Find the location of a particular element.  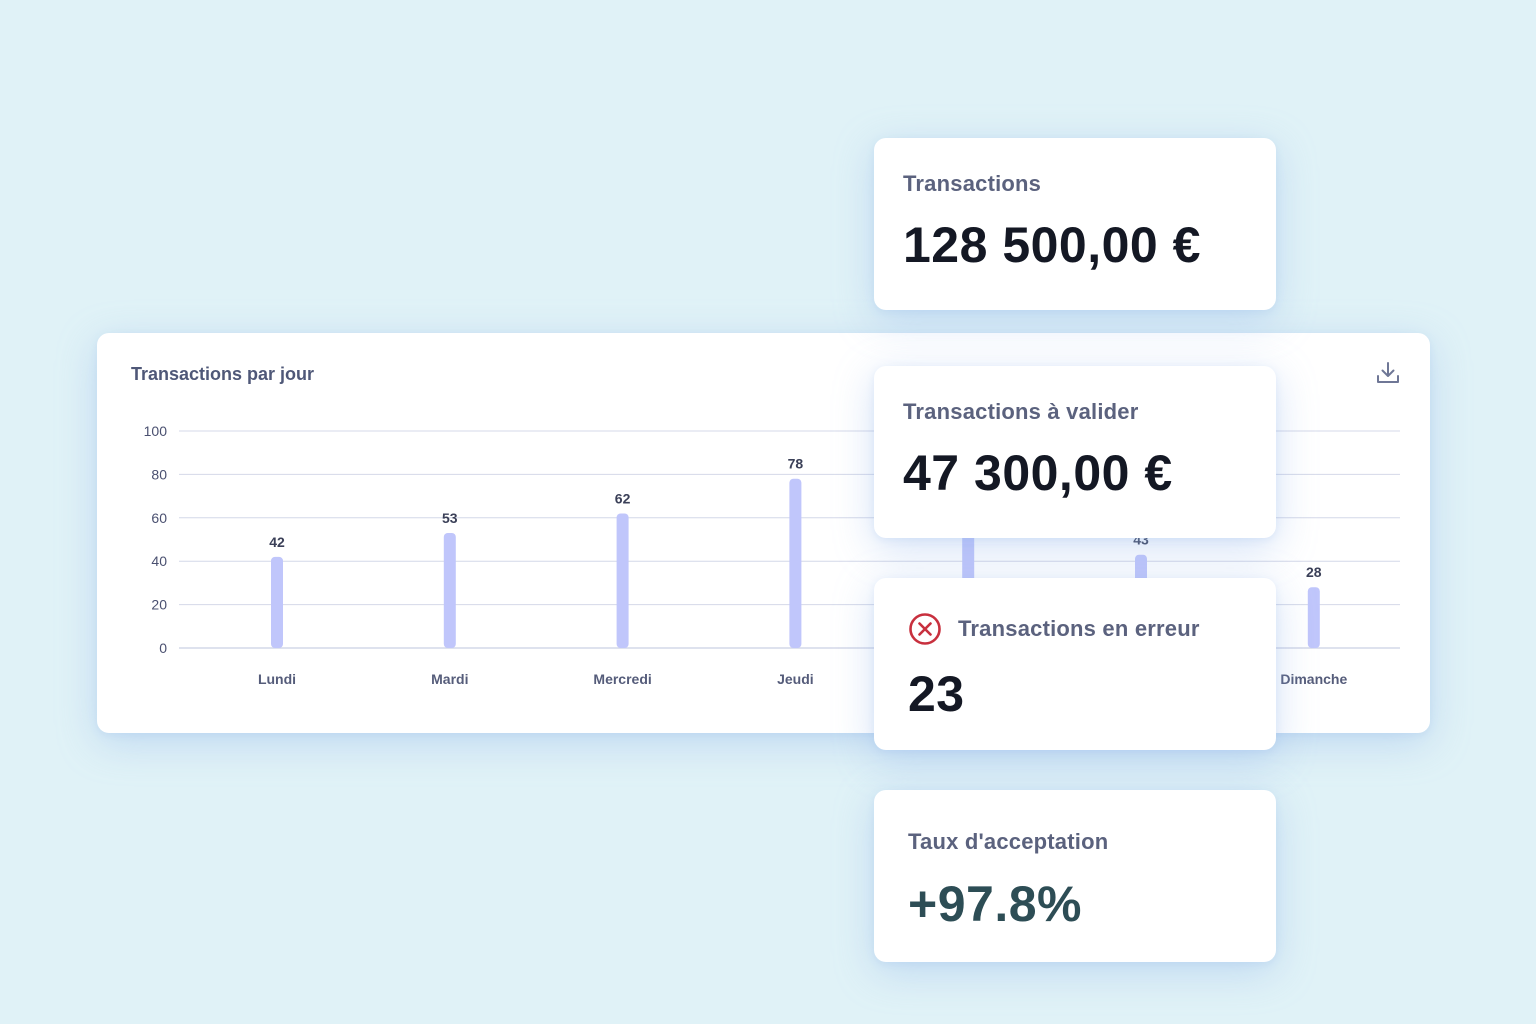

y-tick-label: 40 is located at coordinates (159, 561).